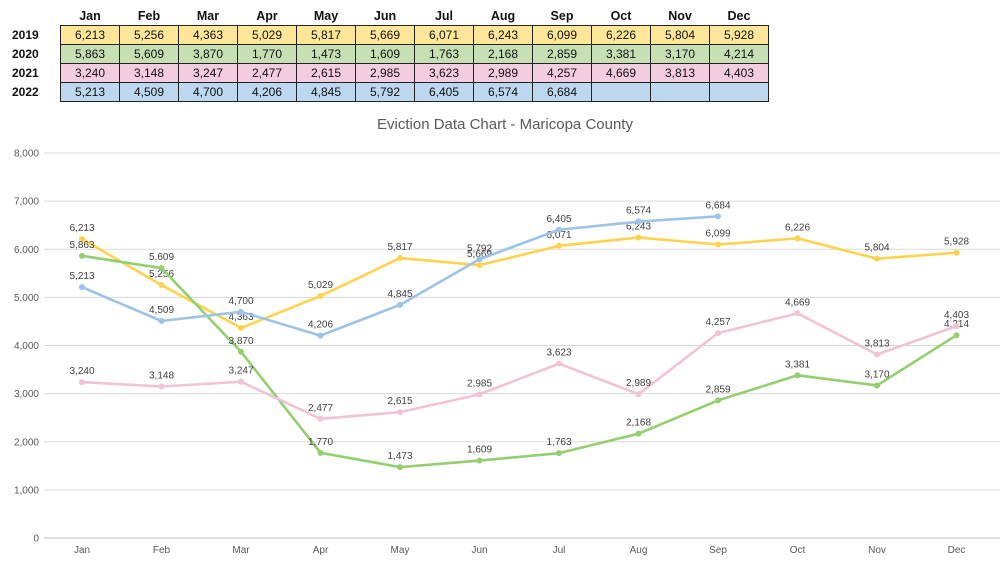 This screenshot has width=1000, height=576. Describe the element at coordinates (503, 73) in the screenshot. I see `table-cell: 2,989` at that location.